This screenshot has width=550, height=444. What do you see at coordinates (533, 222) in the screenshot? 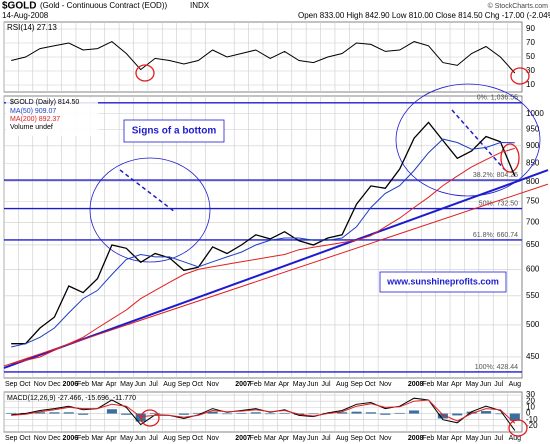
I see `y-tick-label: 700` at bounding box center [533, 222].